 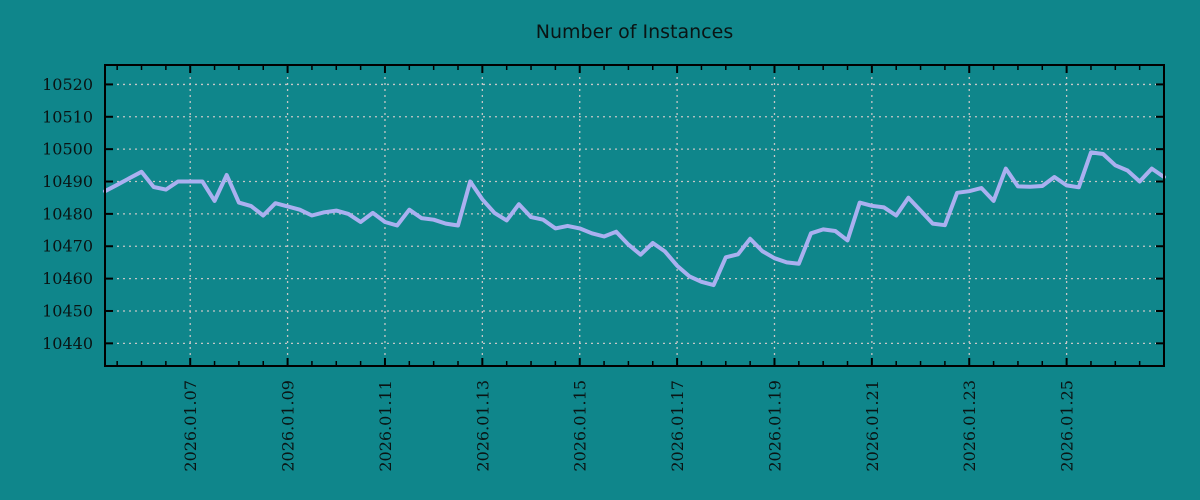 What do you see at coordinates (482, 426) in the screenshot?
I see `x-tick-label: 2026.01.13` at bounding box center [482, 426].